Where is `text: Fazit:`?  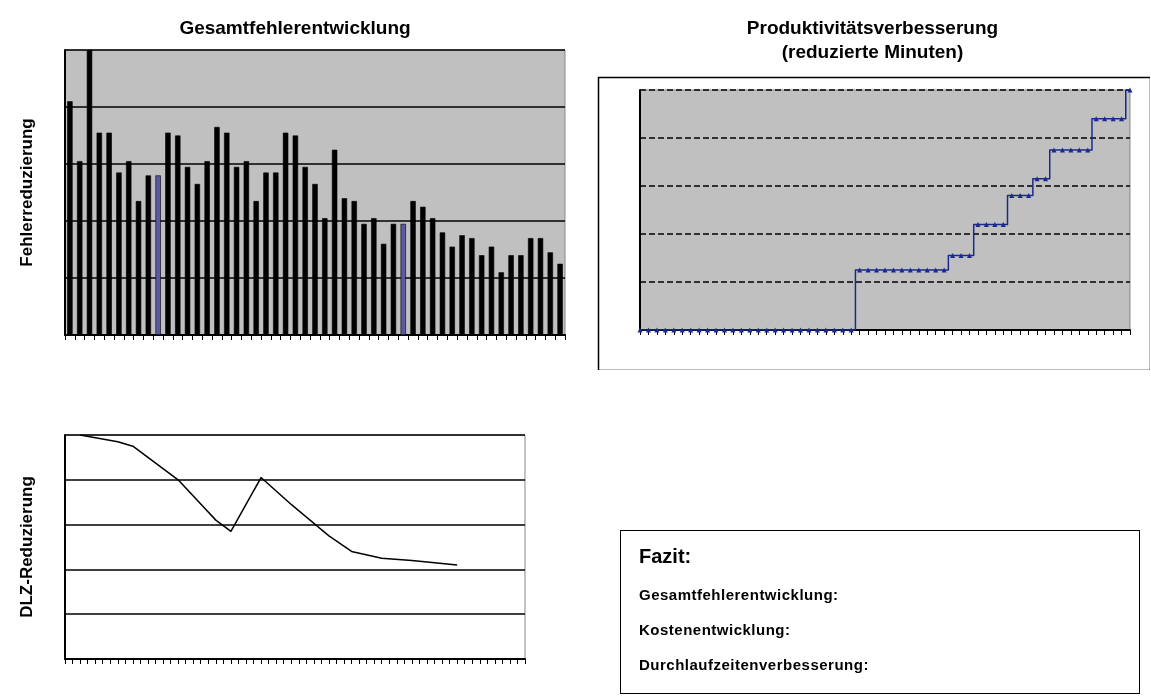 text: Fazit: is located at coordinates (666, 556).